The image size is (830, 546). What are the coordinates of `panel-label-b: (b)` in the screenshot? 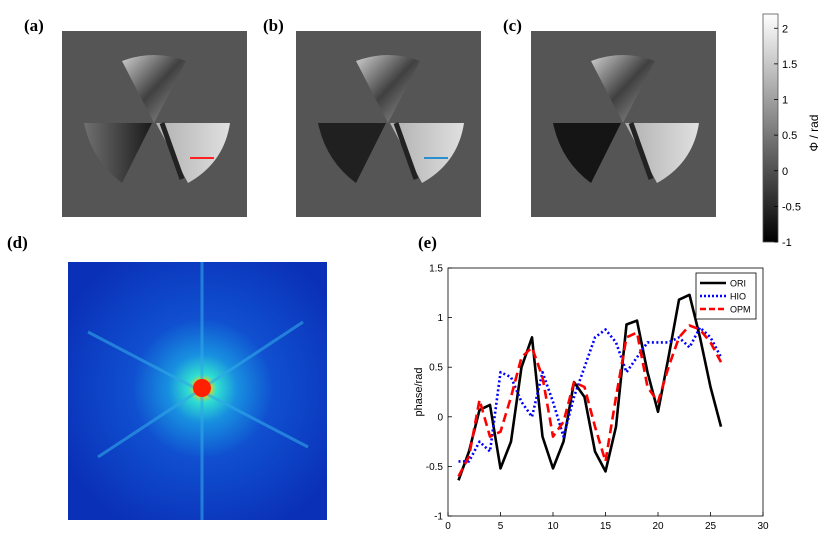 It's located at (273, 25).